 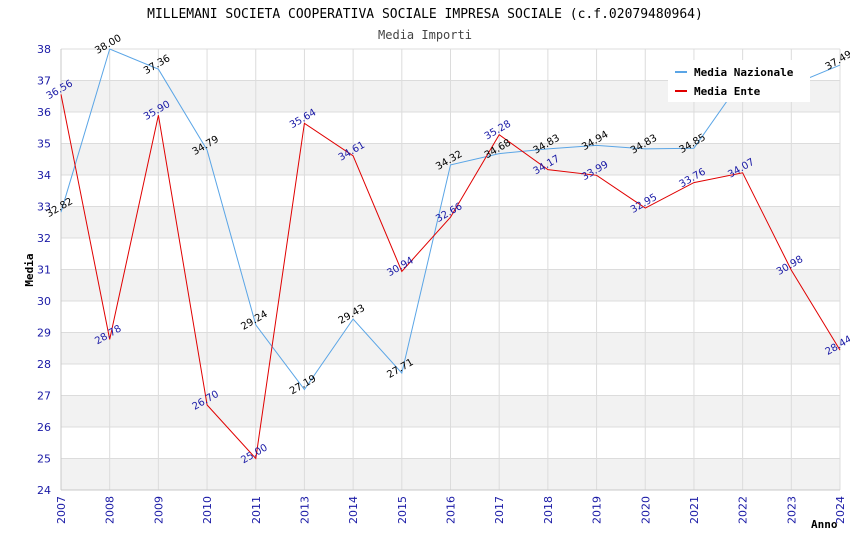 I want to click on x-tick-label: 2024, so click(x=840, y=510).